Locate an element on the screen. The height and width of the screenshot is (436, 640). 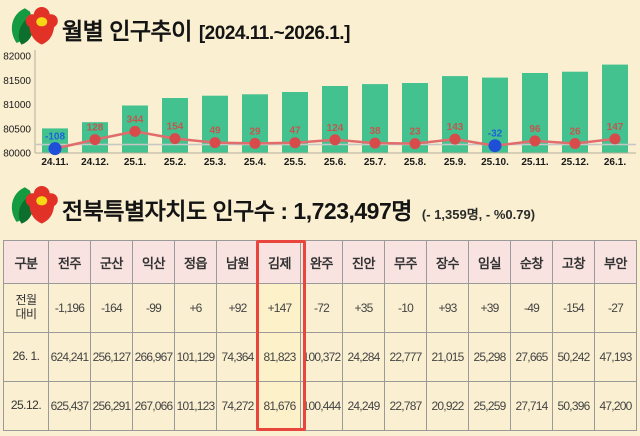
cell-정읍: +6 is located at coordinates (195, 308).